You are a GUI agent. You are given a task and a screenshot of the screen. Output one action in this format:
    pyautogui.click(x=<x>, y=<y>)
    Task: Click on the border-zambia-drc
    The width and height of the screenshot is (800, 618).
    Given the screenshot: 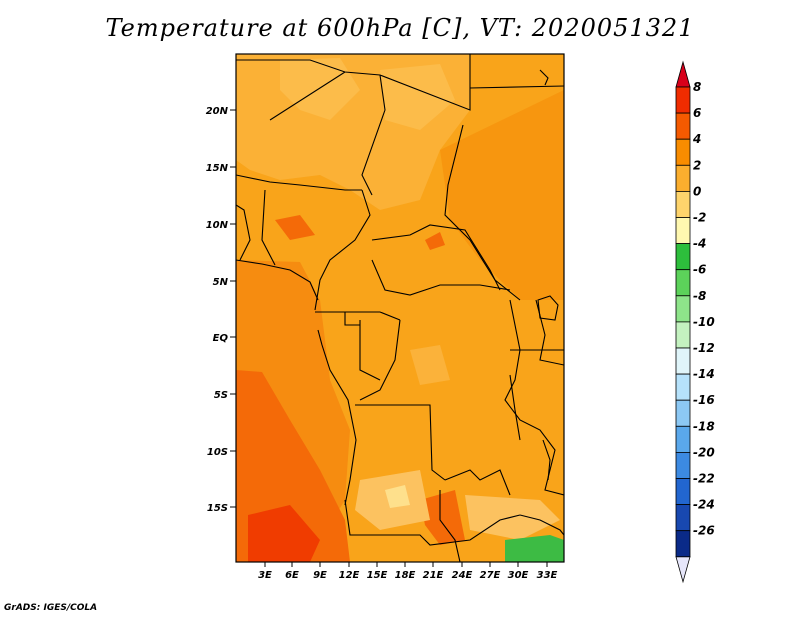 What is the action you would take?
    pyautogui.click(x=477, y=482)
    